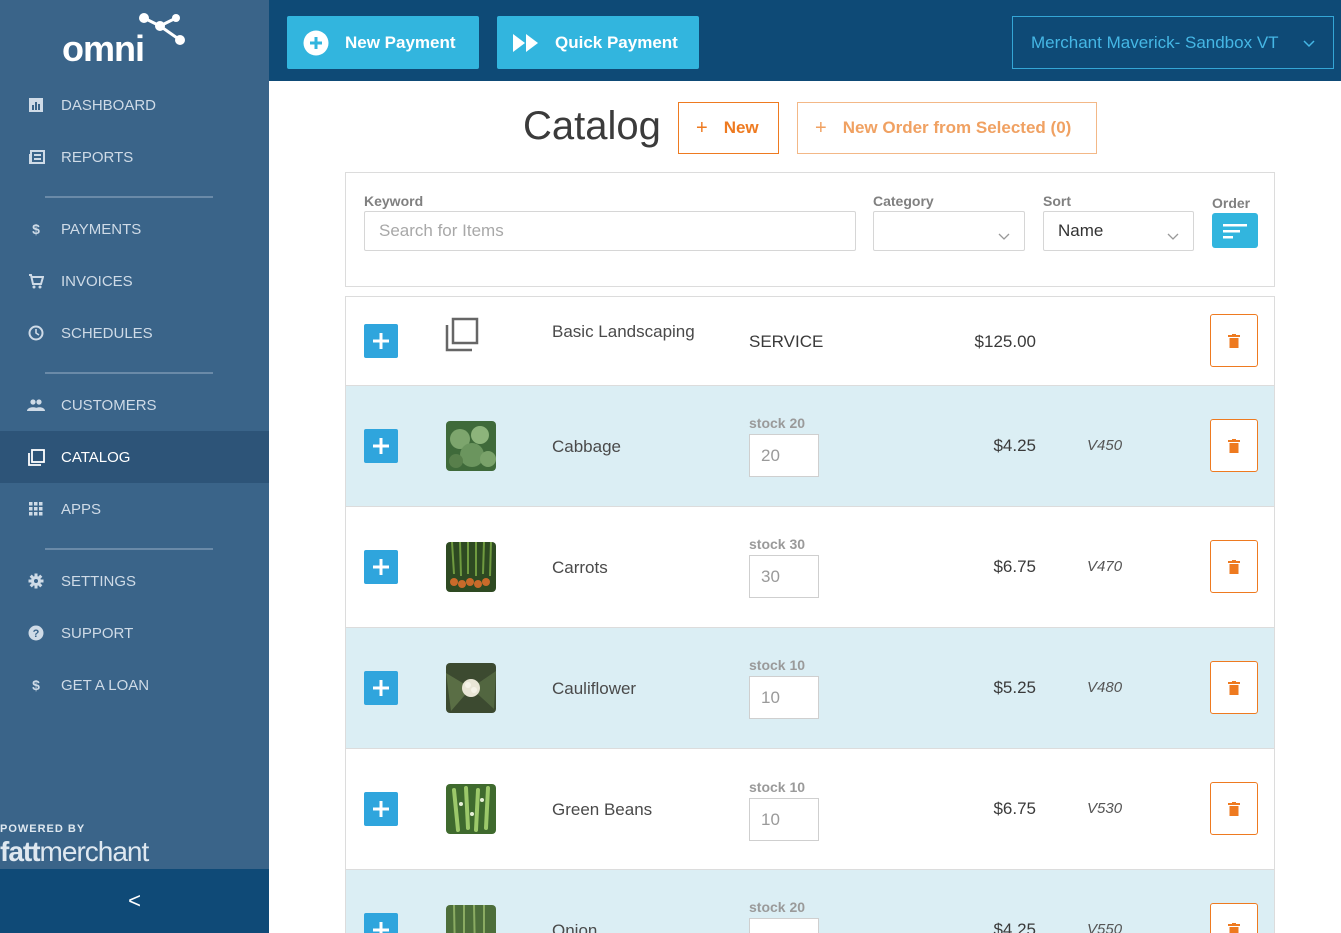  What do you see at coordinates (947, 128) in the screenshot?
I see `new-order-from-selected-button: + New Order from Selected (0)` at bounding box center [947, 128].